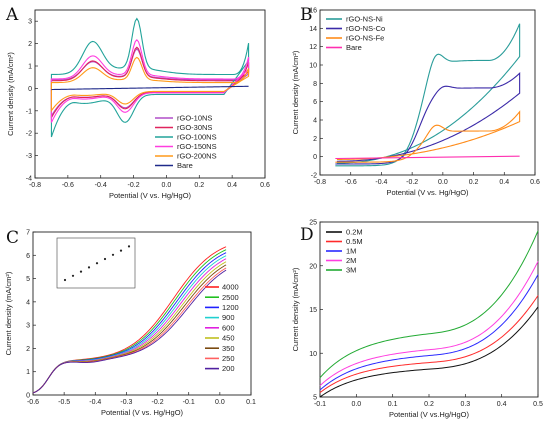 The width and height of the screenshot is (550, 431). What do you see at coordinates (230, 297) in the screenshot?
I see `legend-label: 2500` at bounding box center [230, 297].